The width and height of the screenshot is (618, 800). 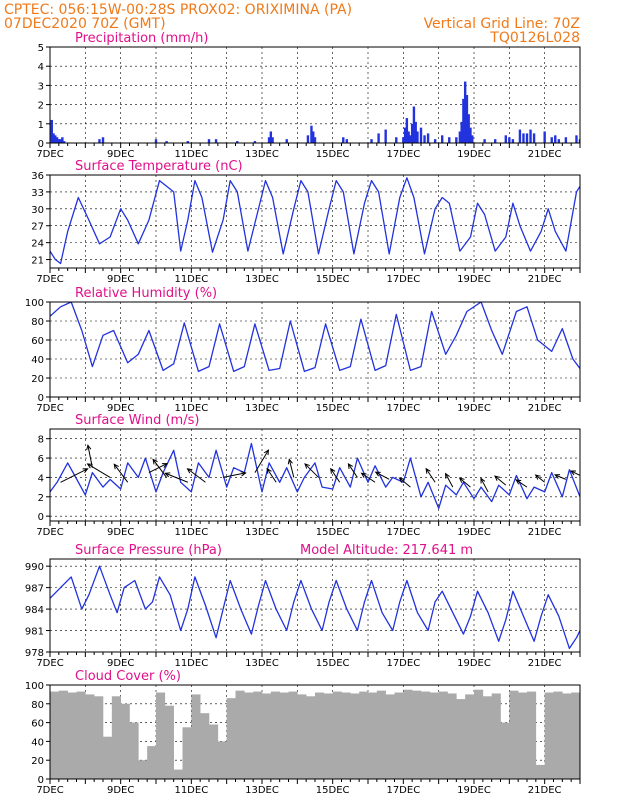 I want to click on x-tick-label: 17DEC, so click(x=403, y=532).